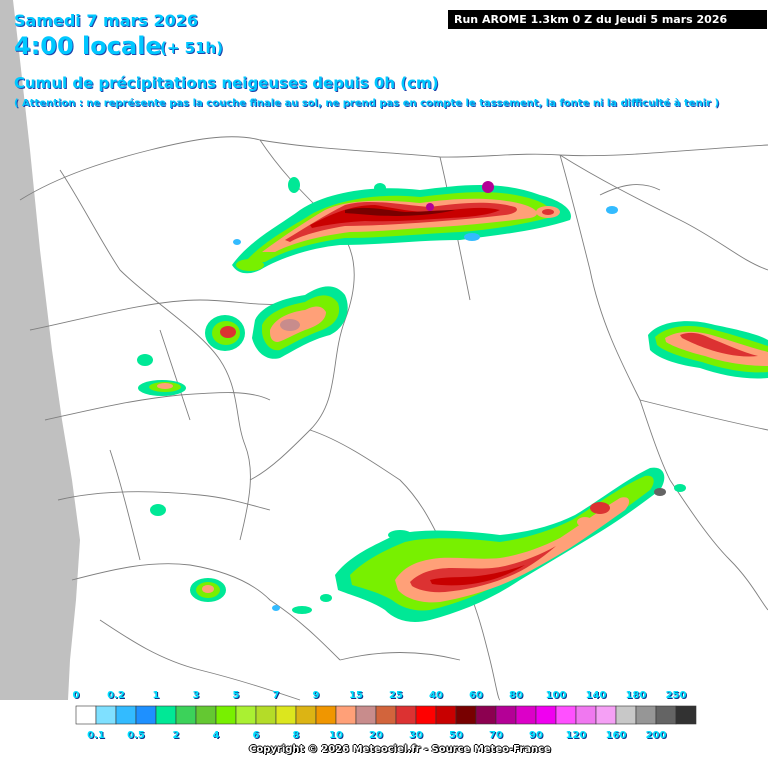 Image resolution: width=768 pixels, height=768 pixels. I want to click on forecast-date: Samedi 7 mars 2026, so click(106, 20).